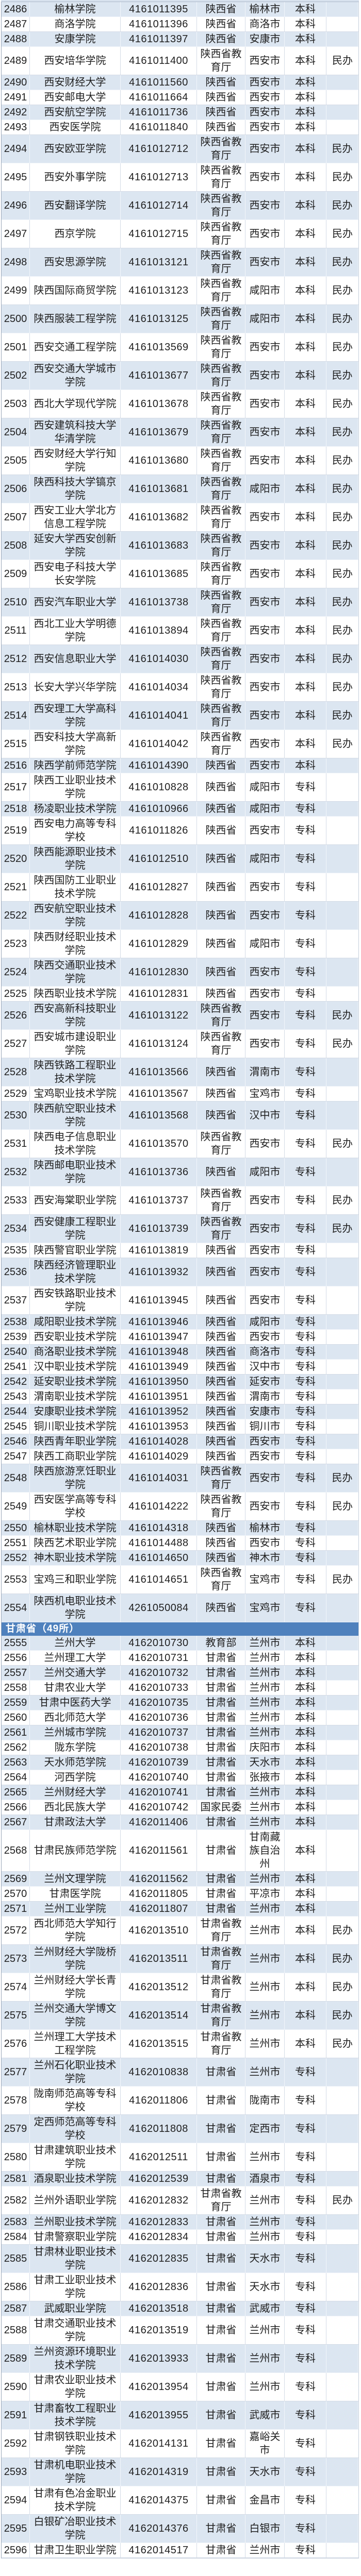 This screenshot has width=361, height=2576. Describe the element at coordinates (180, 659) in the screenshot. I see `table-row: 2512 西安信息职业大学 4161014030 陕西省教育厅 西安市 本科 民办` at that location.